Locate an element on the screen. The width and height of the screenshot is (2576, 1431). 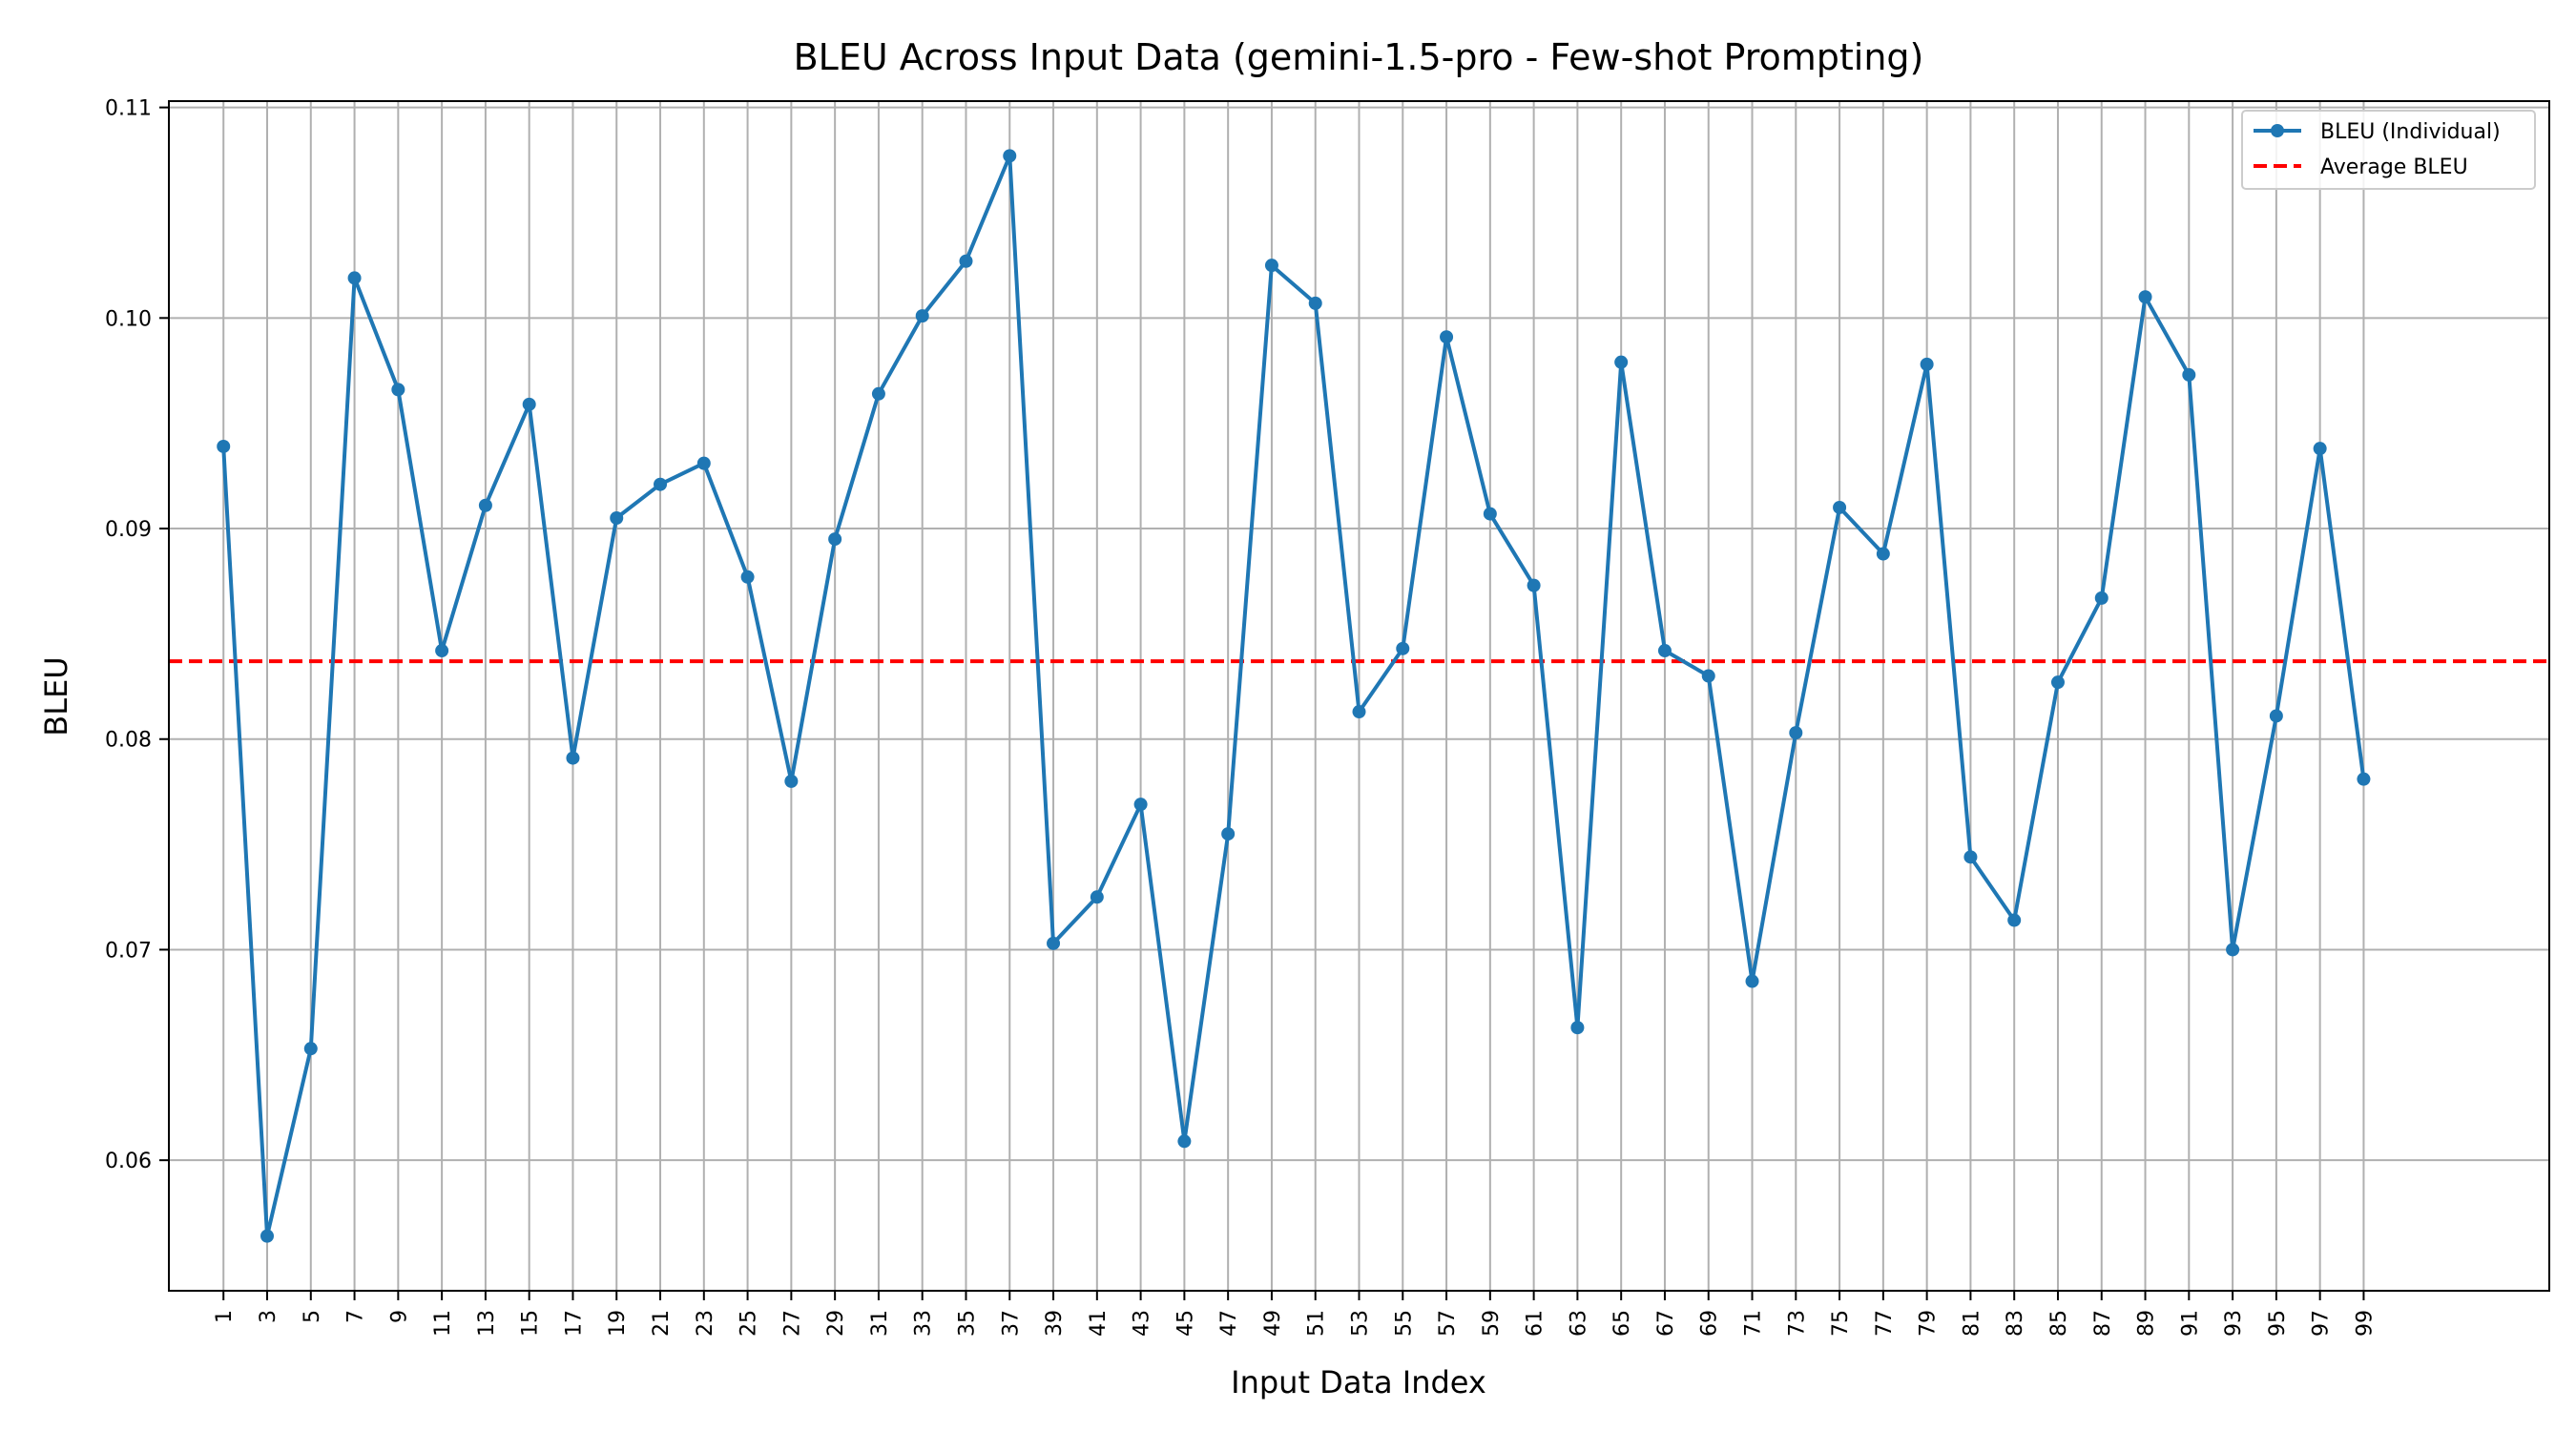
x-tick-label: 7 is located at coordinates (356, 1316).